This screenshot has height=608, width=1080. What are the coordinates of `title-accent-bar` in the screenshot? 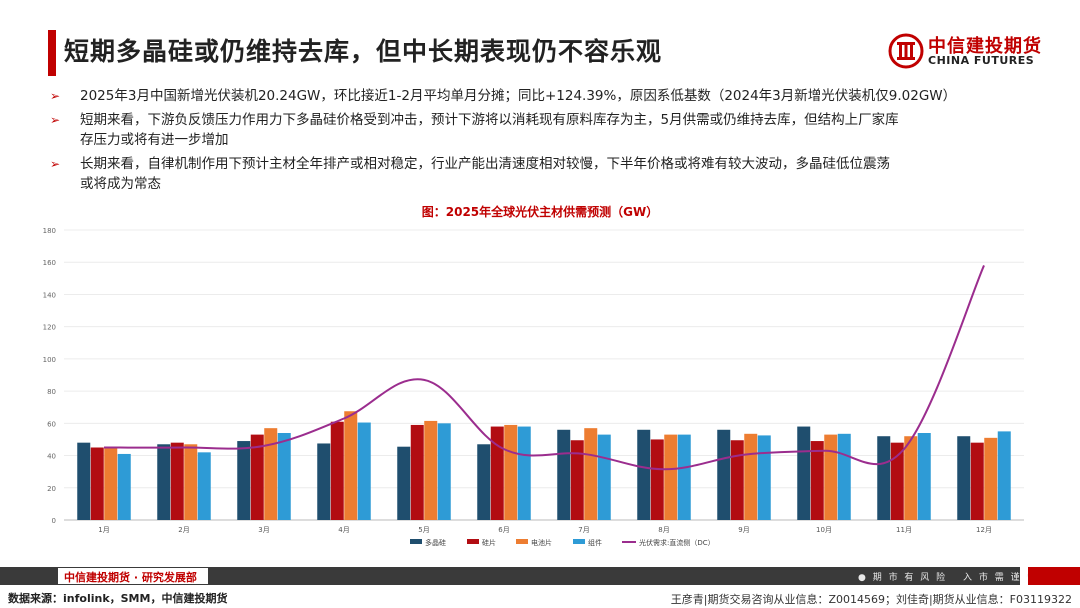 It's located at (52, 53).